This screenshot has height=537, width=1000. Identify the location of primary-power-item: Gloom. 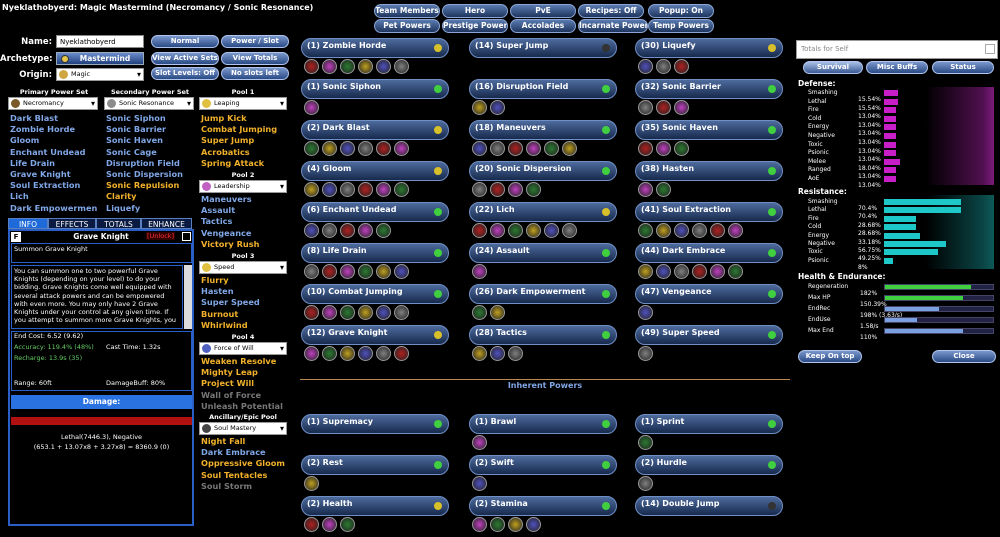
(25, 140).